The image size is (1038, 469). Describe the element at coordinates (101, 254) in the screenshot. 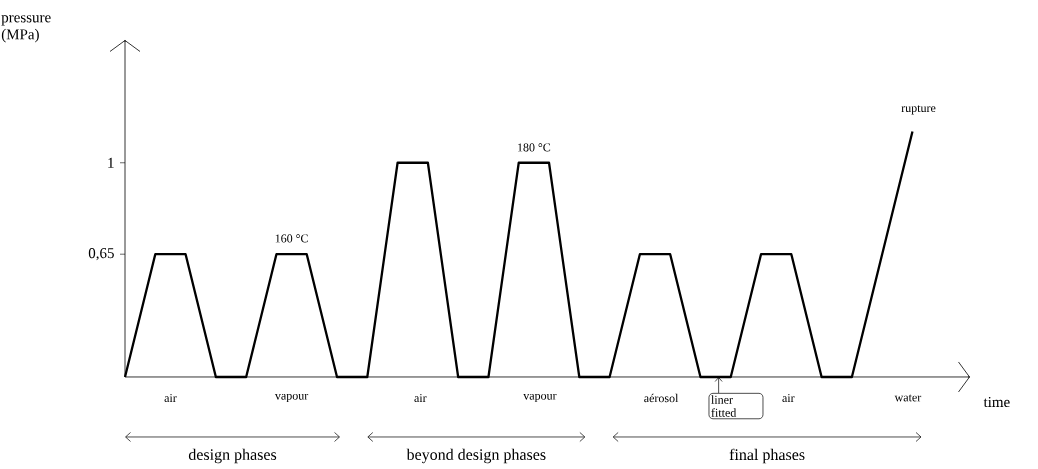

I see `y-tick-label: 0,65` at that location.